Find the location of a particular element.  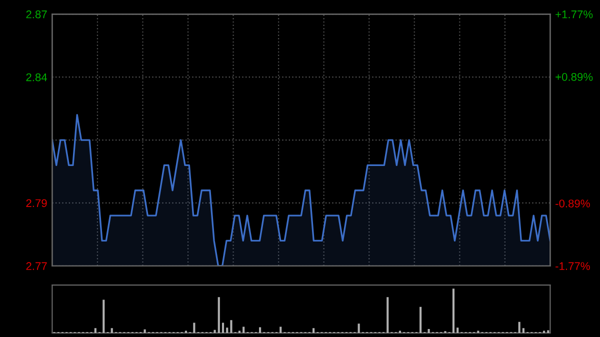

y-tick-label: 2.77 is located at coordinates (36, 266).